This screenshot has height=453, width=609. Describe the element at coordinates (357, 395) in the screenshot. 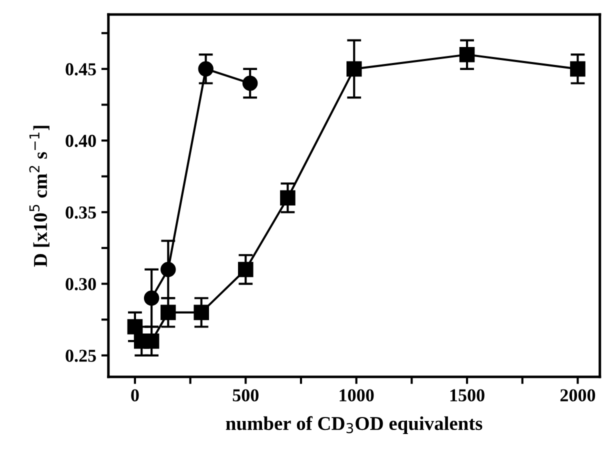

I see `x-tick-label: 1000` at that location.